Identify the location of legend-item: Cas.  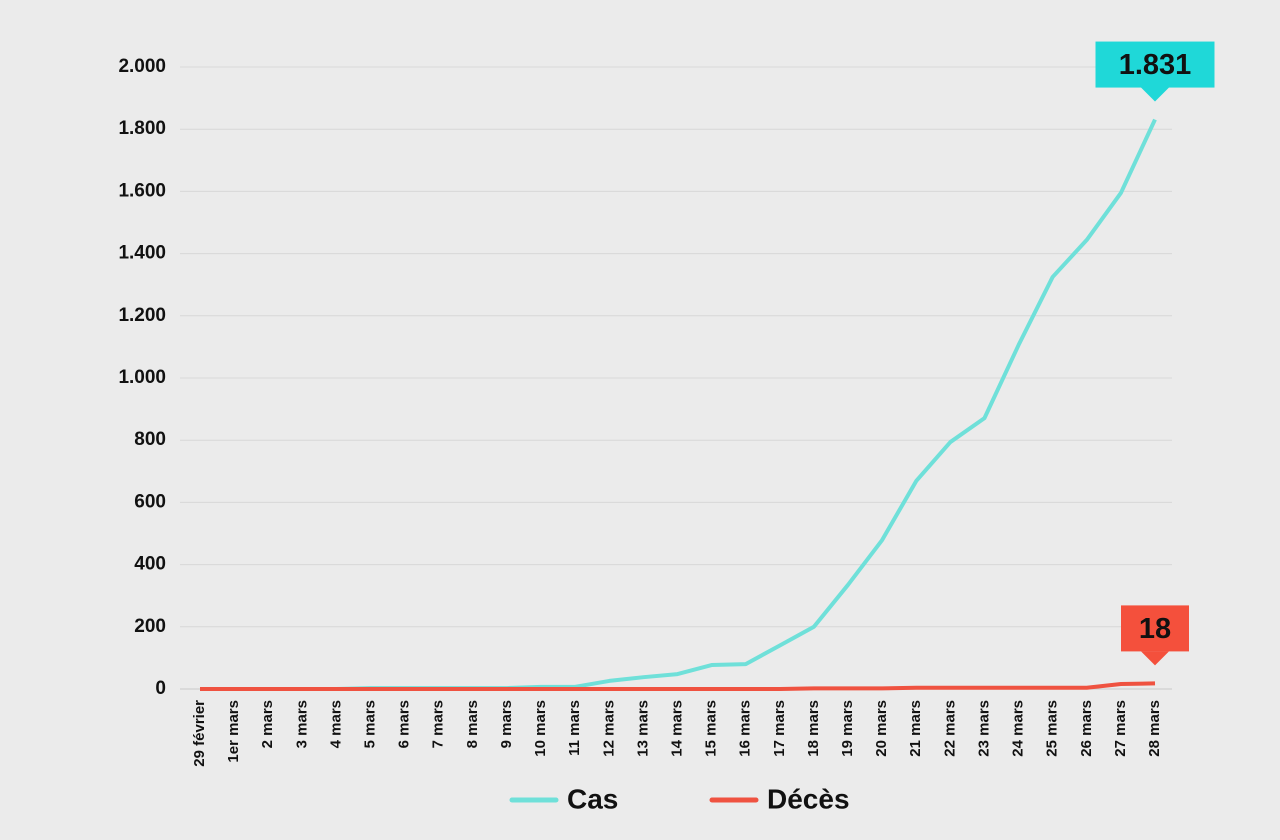
(563, 798).